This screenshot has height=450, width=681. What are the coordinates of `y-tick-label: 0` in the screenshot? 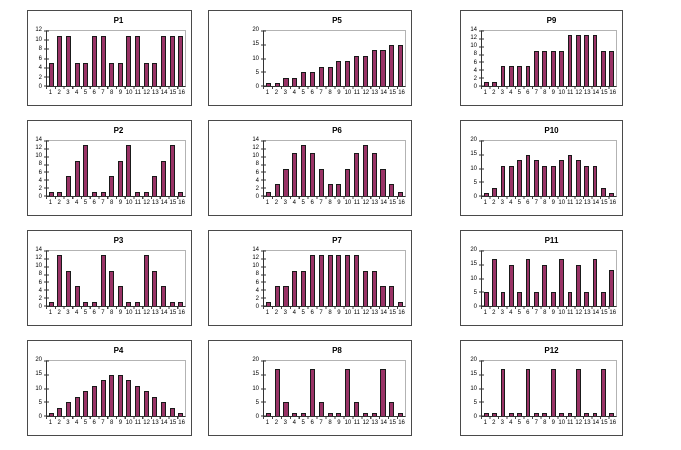 It's located at (40, 87).